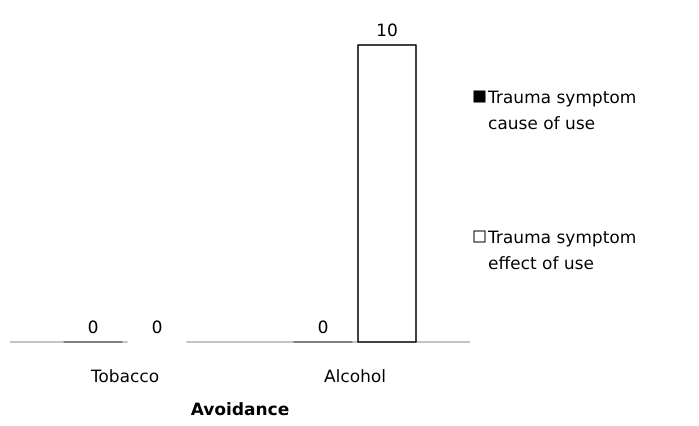 The height and width of the screenshot is (426, 699). Describe the element at coordinates (387, 31) in the screenshot. I see `data-label: 10` at that location.